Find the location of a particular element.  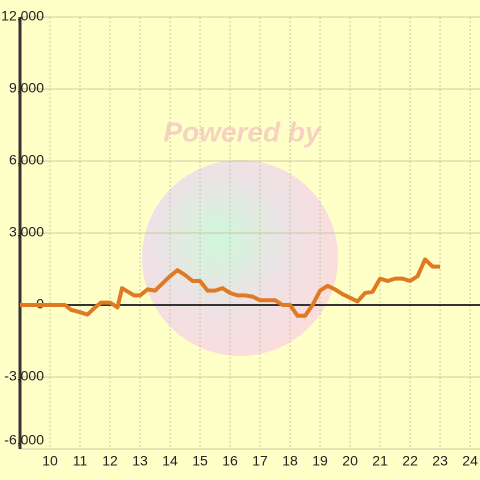

y-tick-label: -6,000 is located at coordinates (24, 440).